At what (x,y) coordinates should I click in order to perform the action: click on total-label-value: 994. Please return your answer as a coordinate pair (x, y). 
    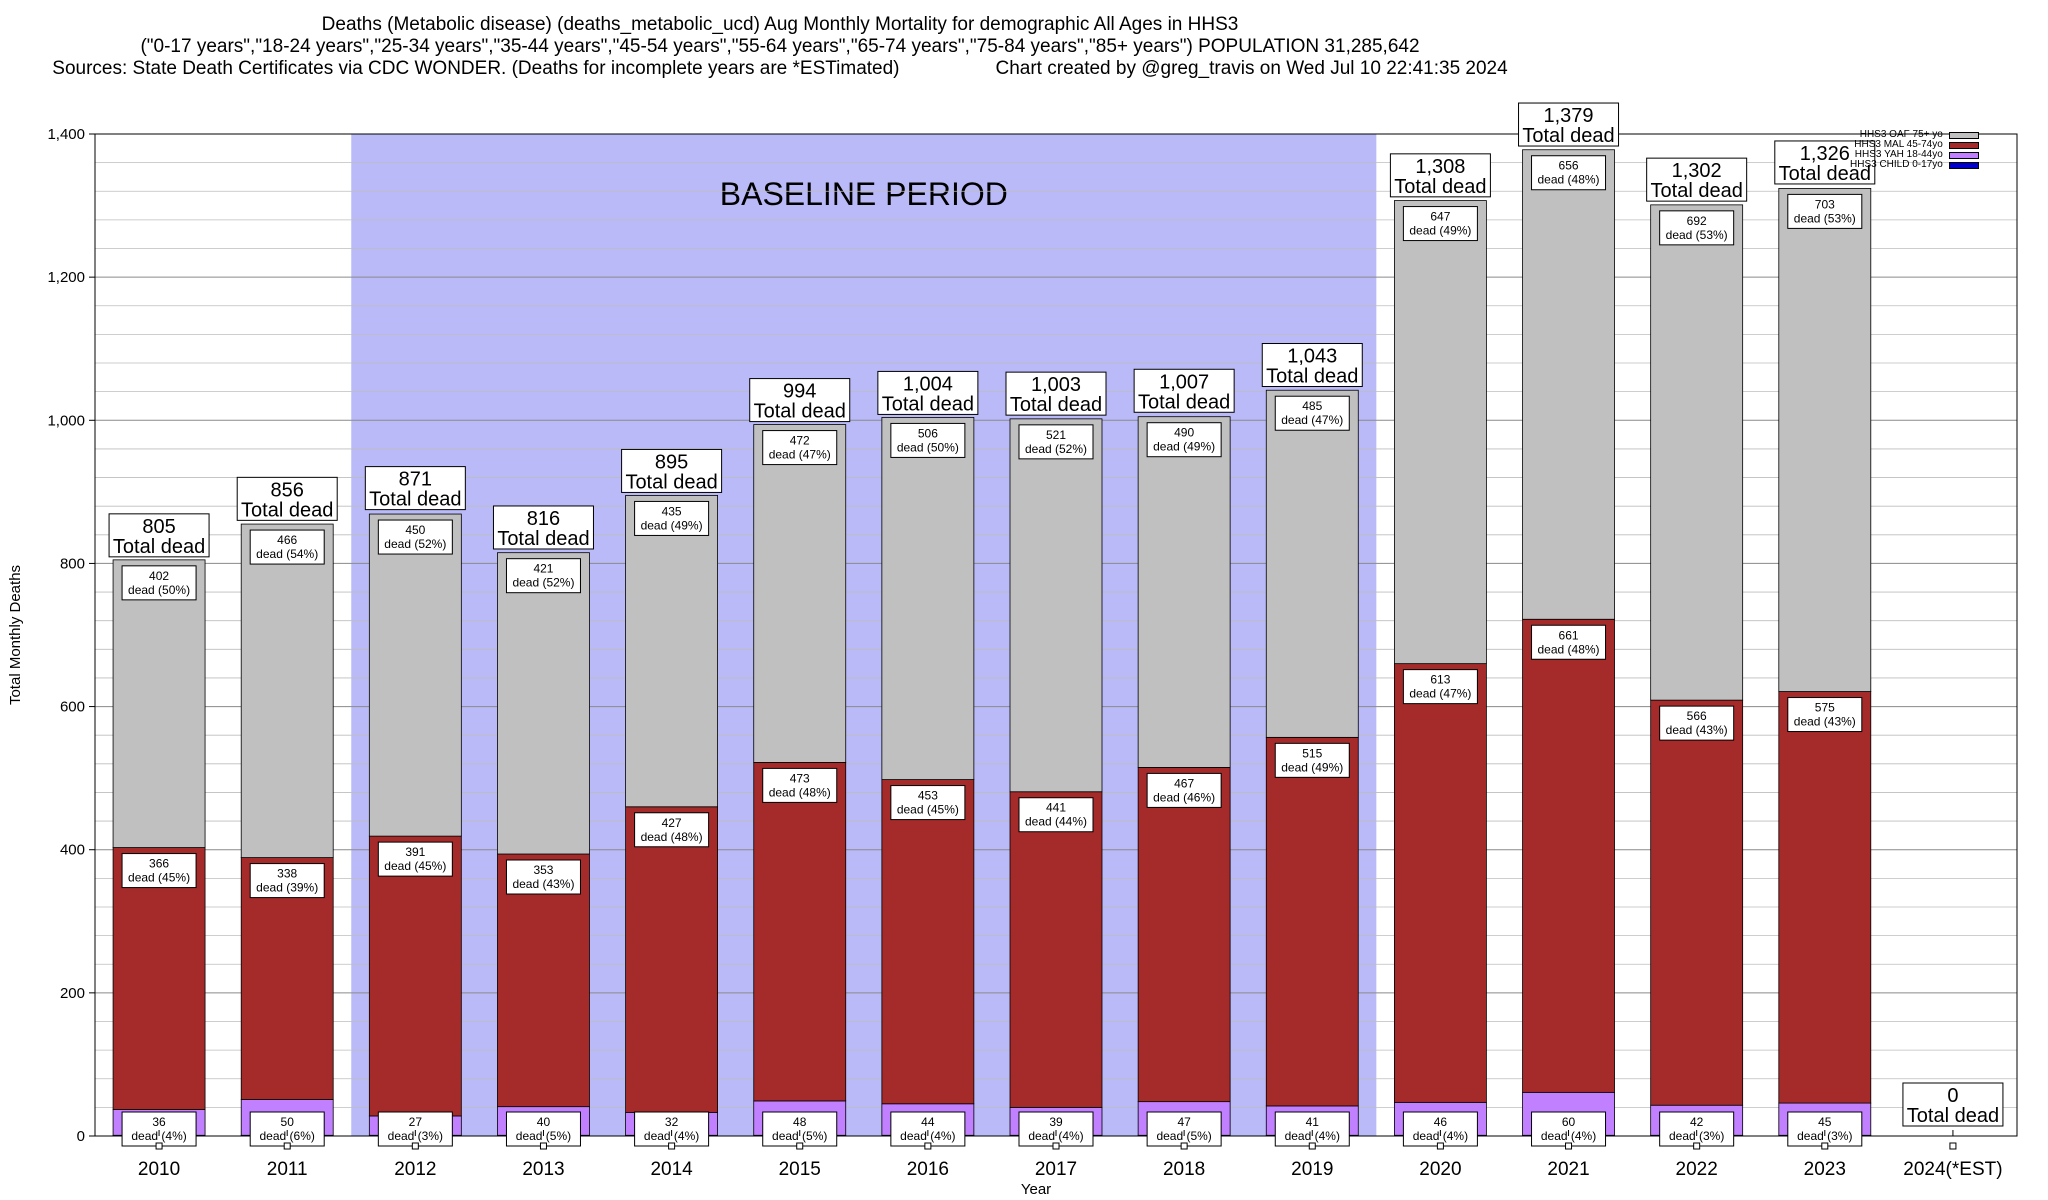
    Looking at the image, I should click on (799, 392).